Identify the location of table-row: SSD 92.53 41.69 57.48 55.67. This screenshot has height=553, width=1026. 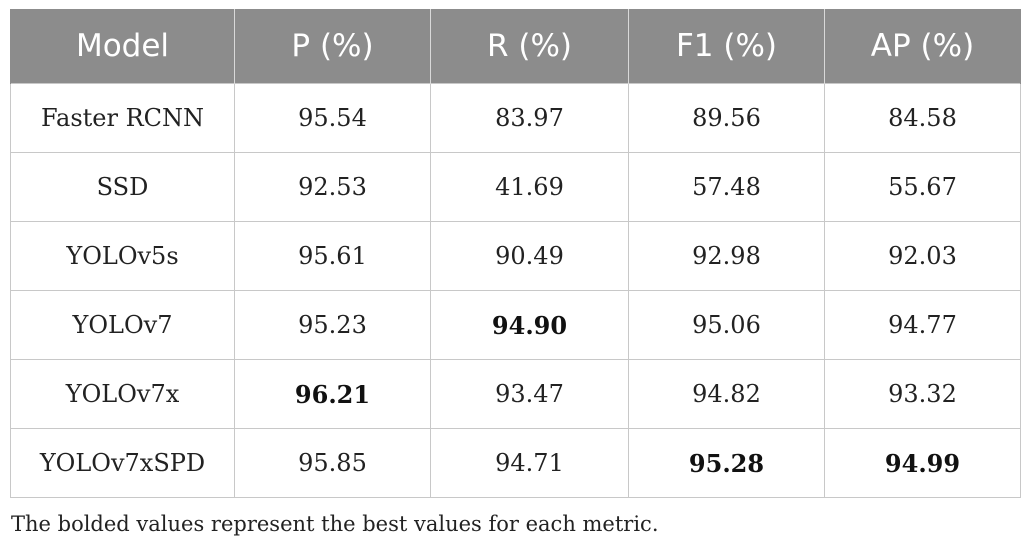
(515, 187).